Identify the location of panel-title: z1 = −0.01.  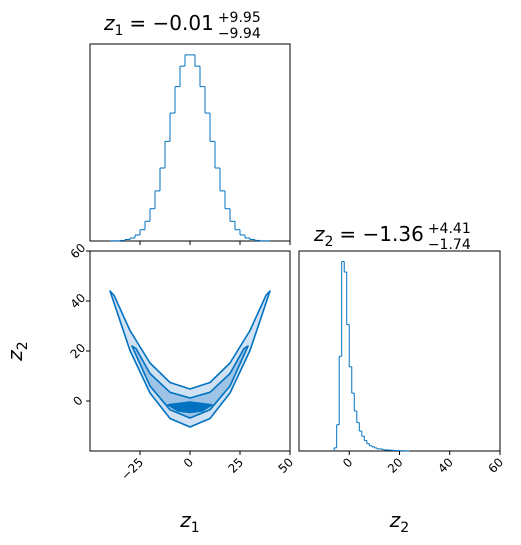
(158, 25).